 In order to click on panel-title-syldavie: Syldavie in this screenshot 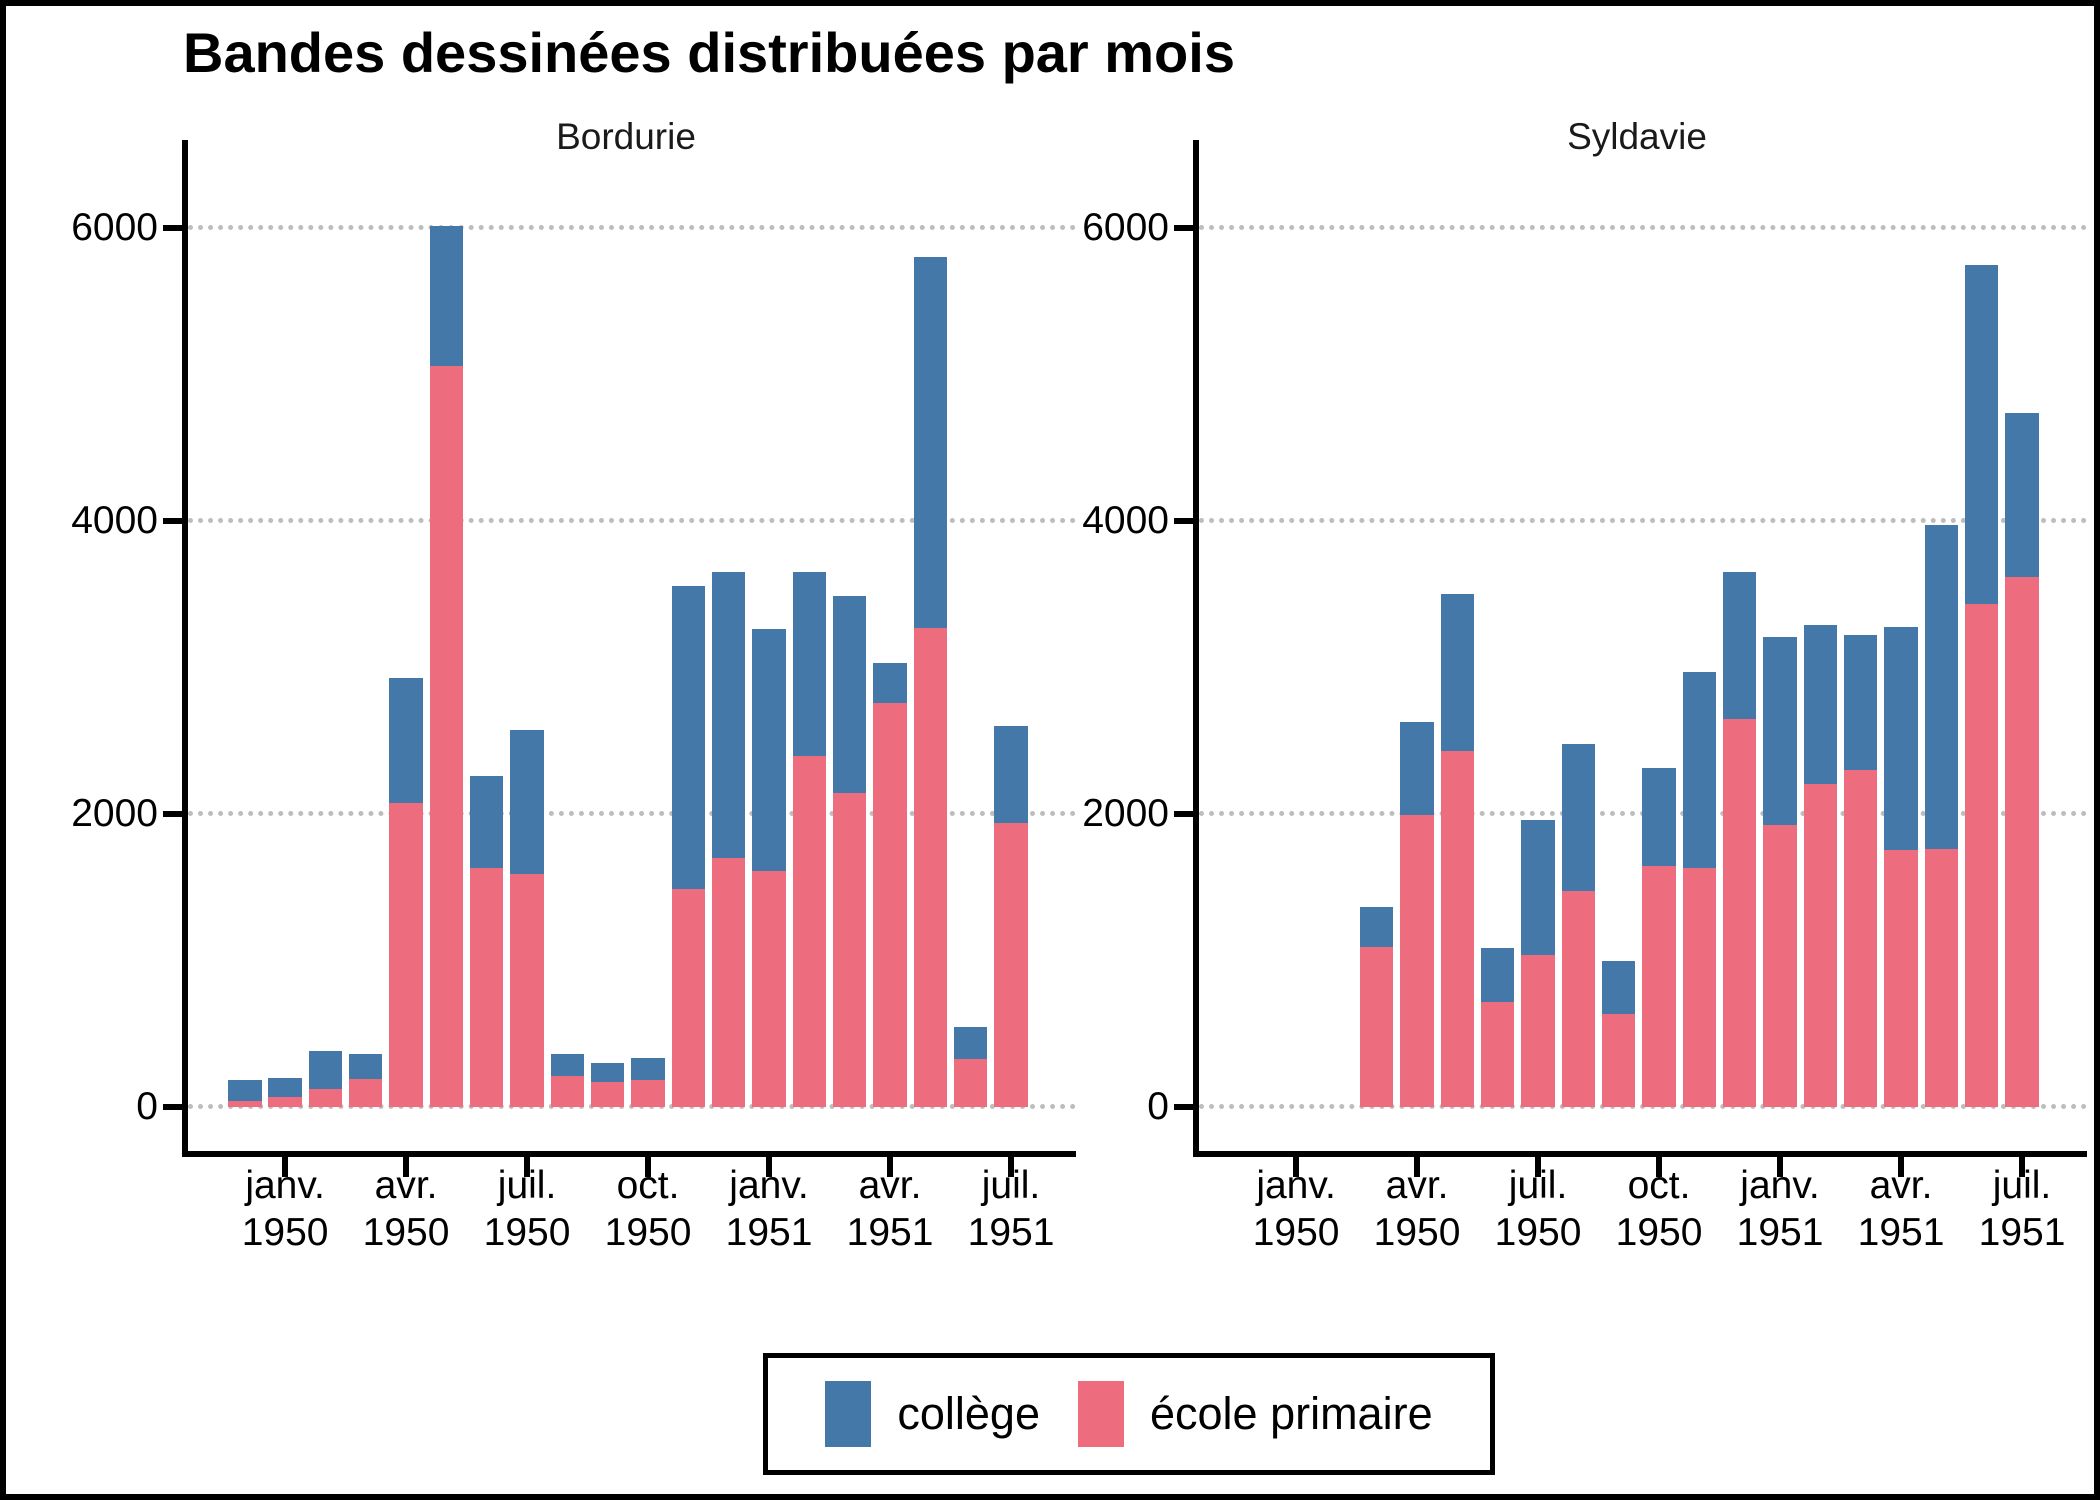, I will do `click(1637, 136)`.